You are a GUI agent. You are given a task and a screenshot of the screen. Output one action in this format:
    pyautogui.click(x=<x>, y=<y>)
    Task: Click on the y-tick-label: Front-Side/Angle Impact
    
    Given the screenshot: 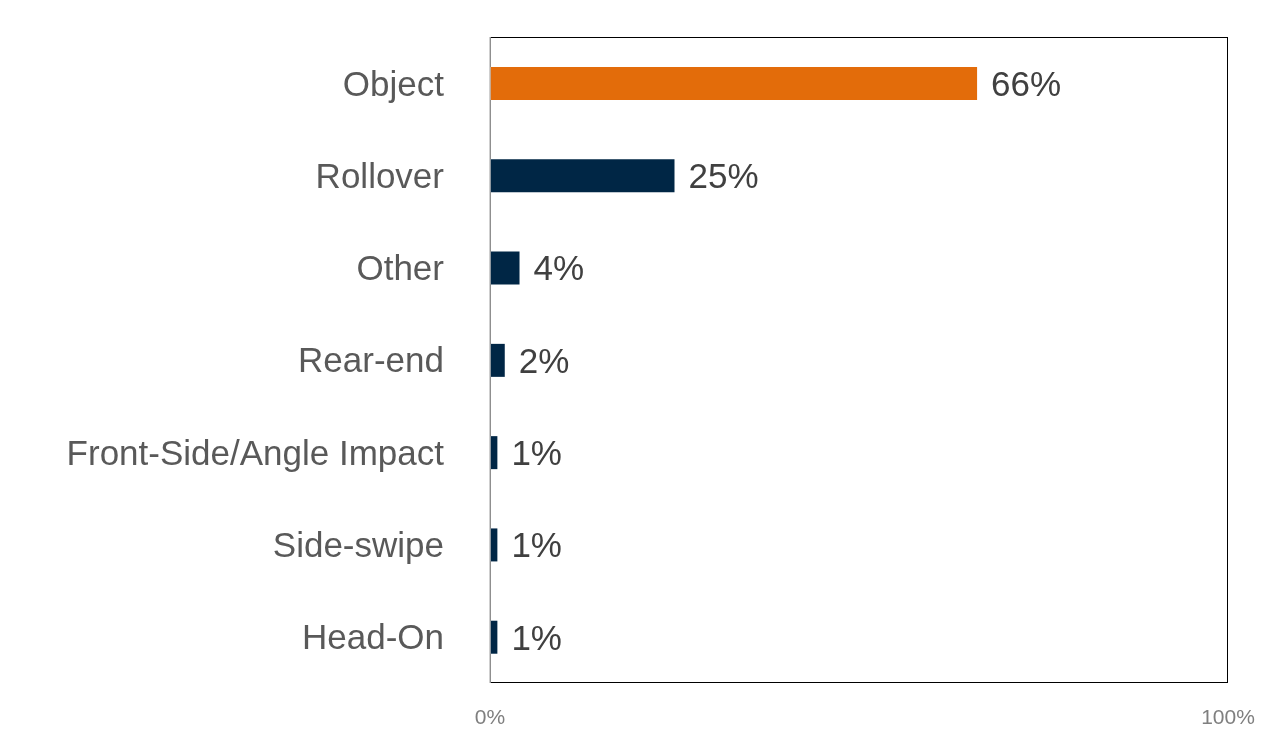 What is the action you would take?
    pyautogui.click(x=255, y=452)
    